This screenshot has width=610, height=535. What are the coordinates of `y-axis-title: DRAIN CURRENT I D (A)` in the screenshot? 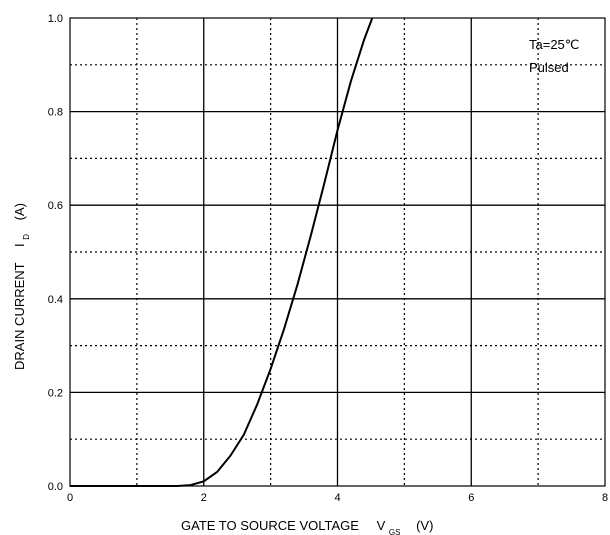 It's located at (22, 286).